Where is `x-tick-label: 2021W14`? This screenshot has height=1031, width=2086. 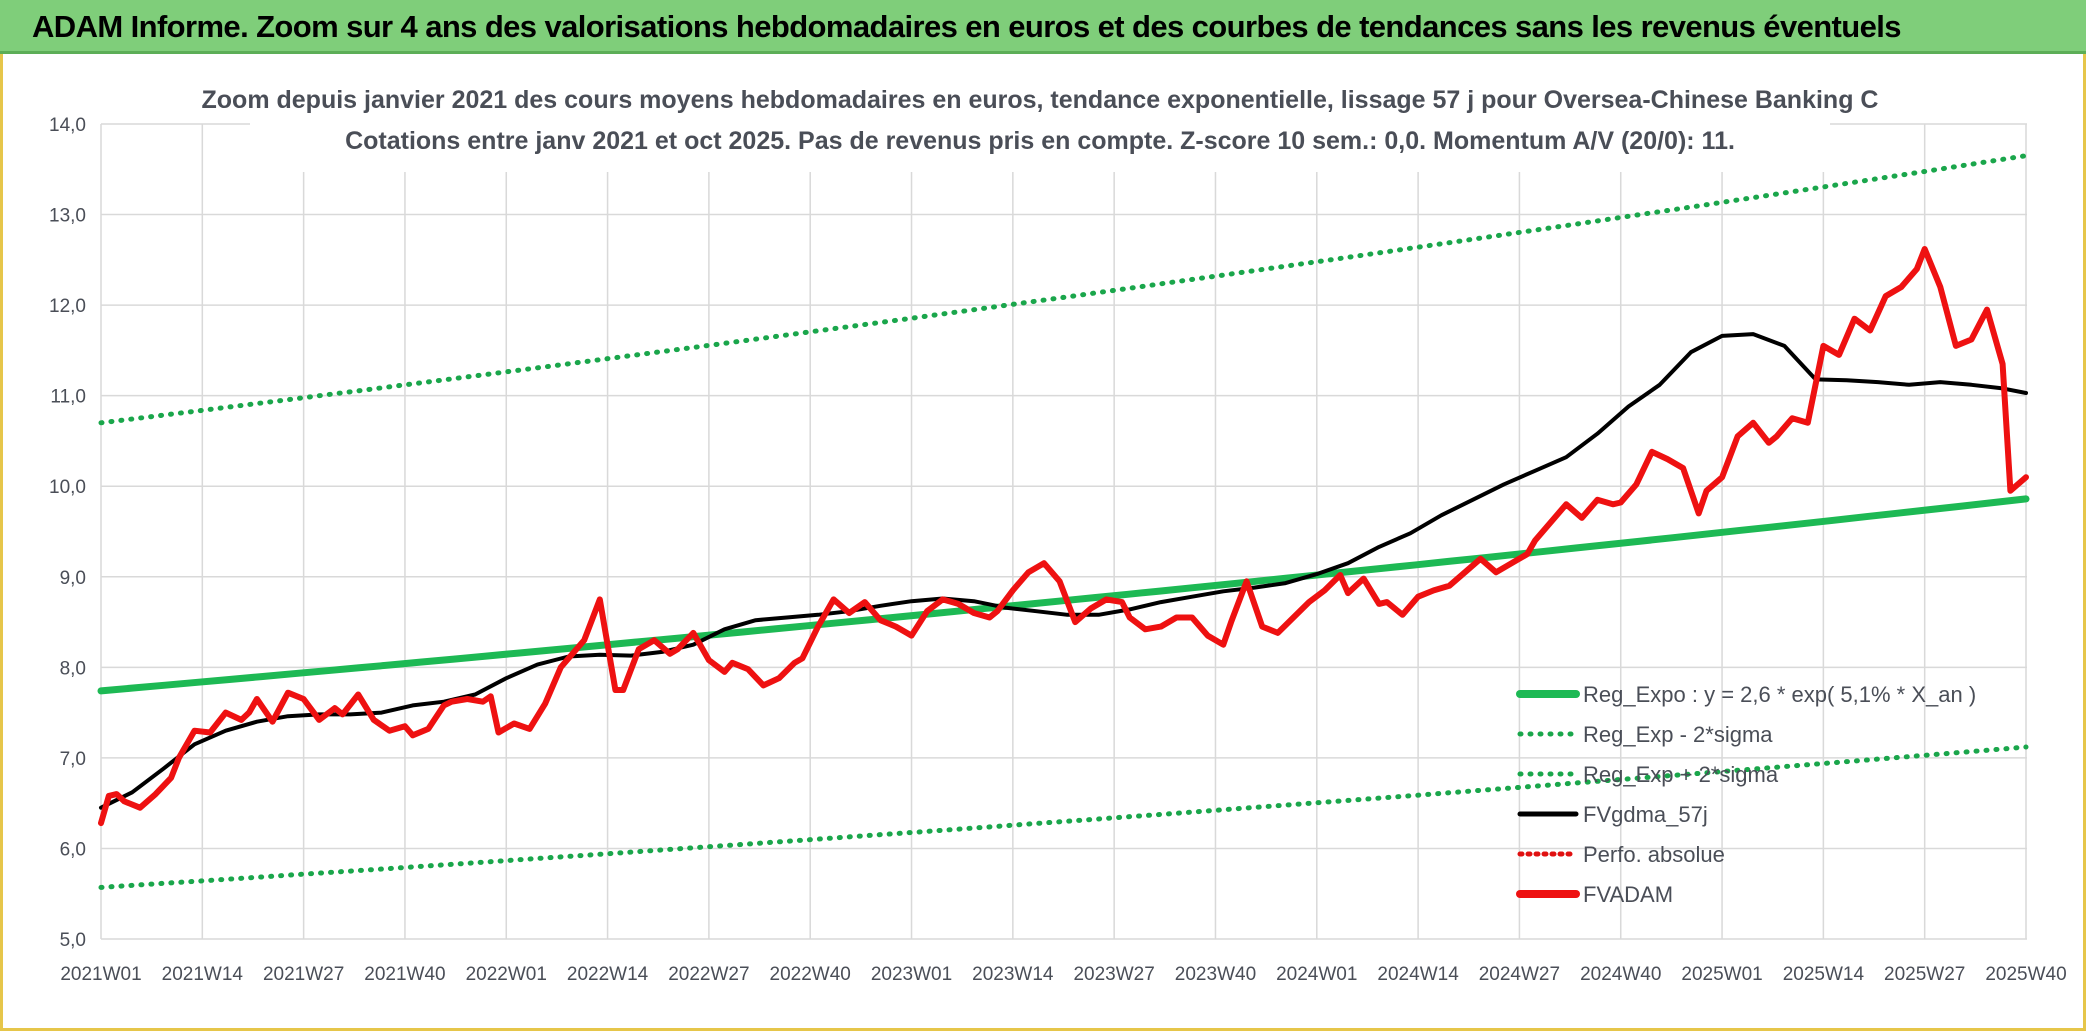 x-tick-label: 2021W14 is located at coordinates (203, 974).